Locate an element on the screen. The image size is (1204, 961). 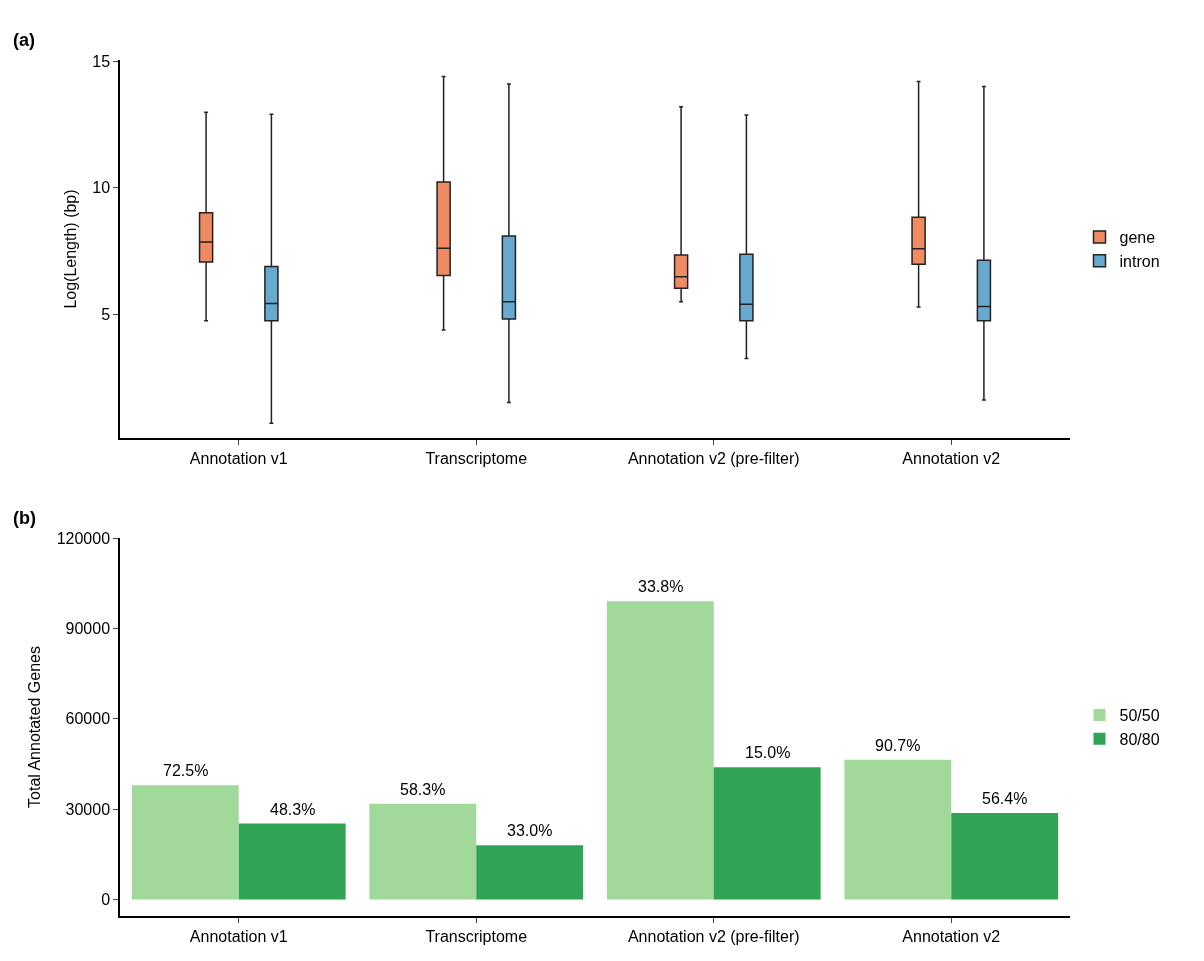
annotation: 56.4% is located at coordinates (1005, 798).